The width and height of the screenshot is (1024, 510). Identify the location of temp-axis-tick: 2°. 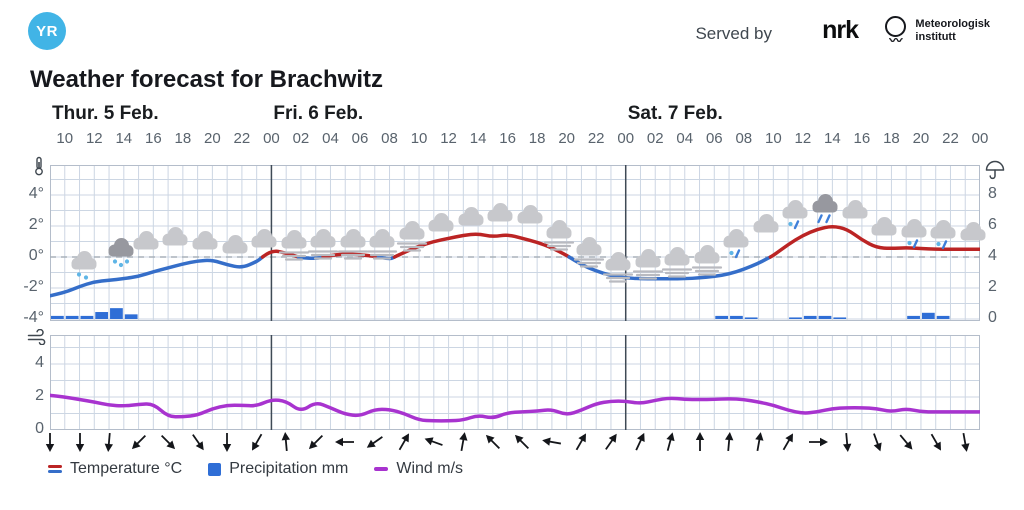
(36, 224).